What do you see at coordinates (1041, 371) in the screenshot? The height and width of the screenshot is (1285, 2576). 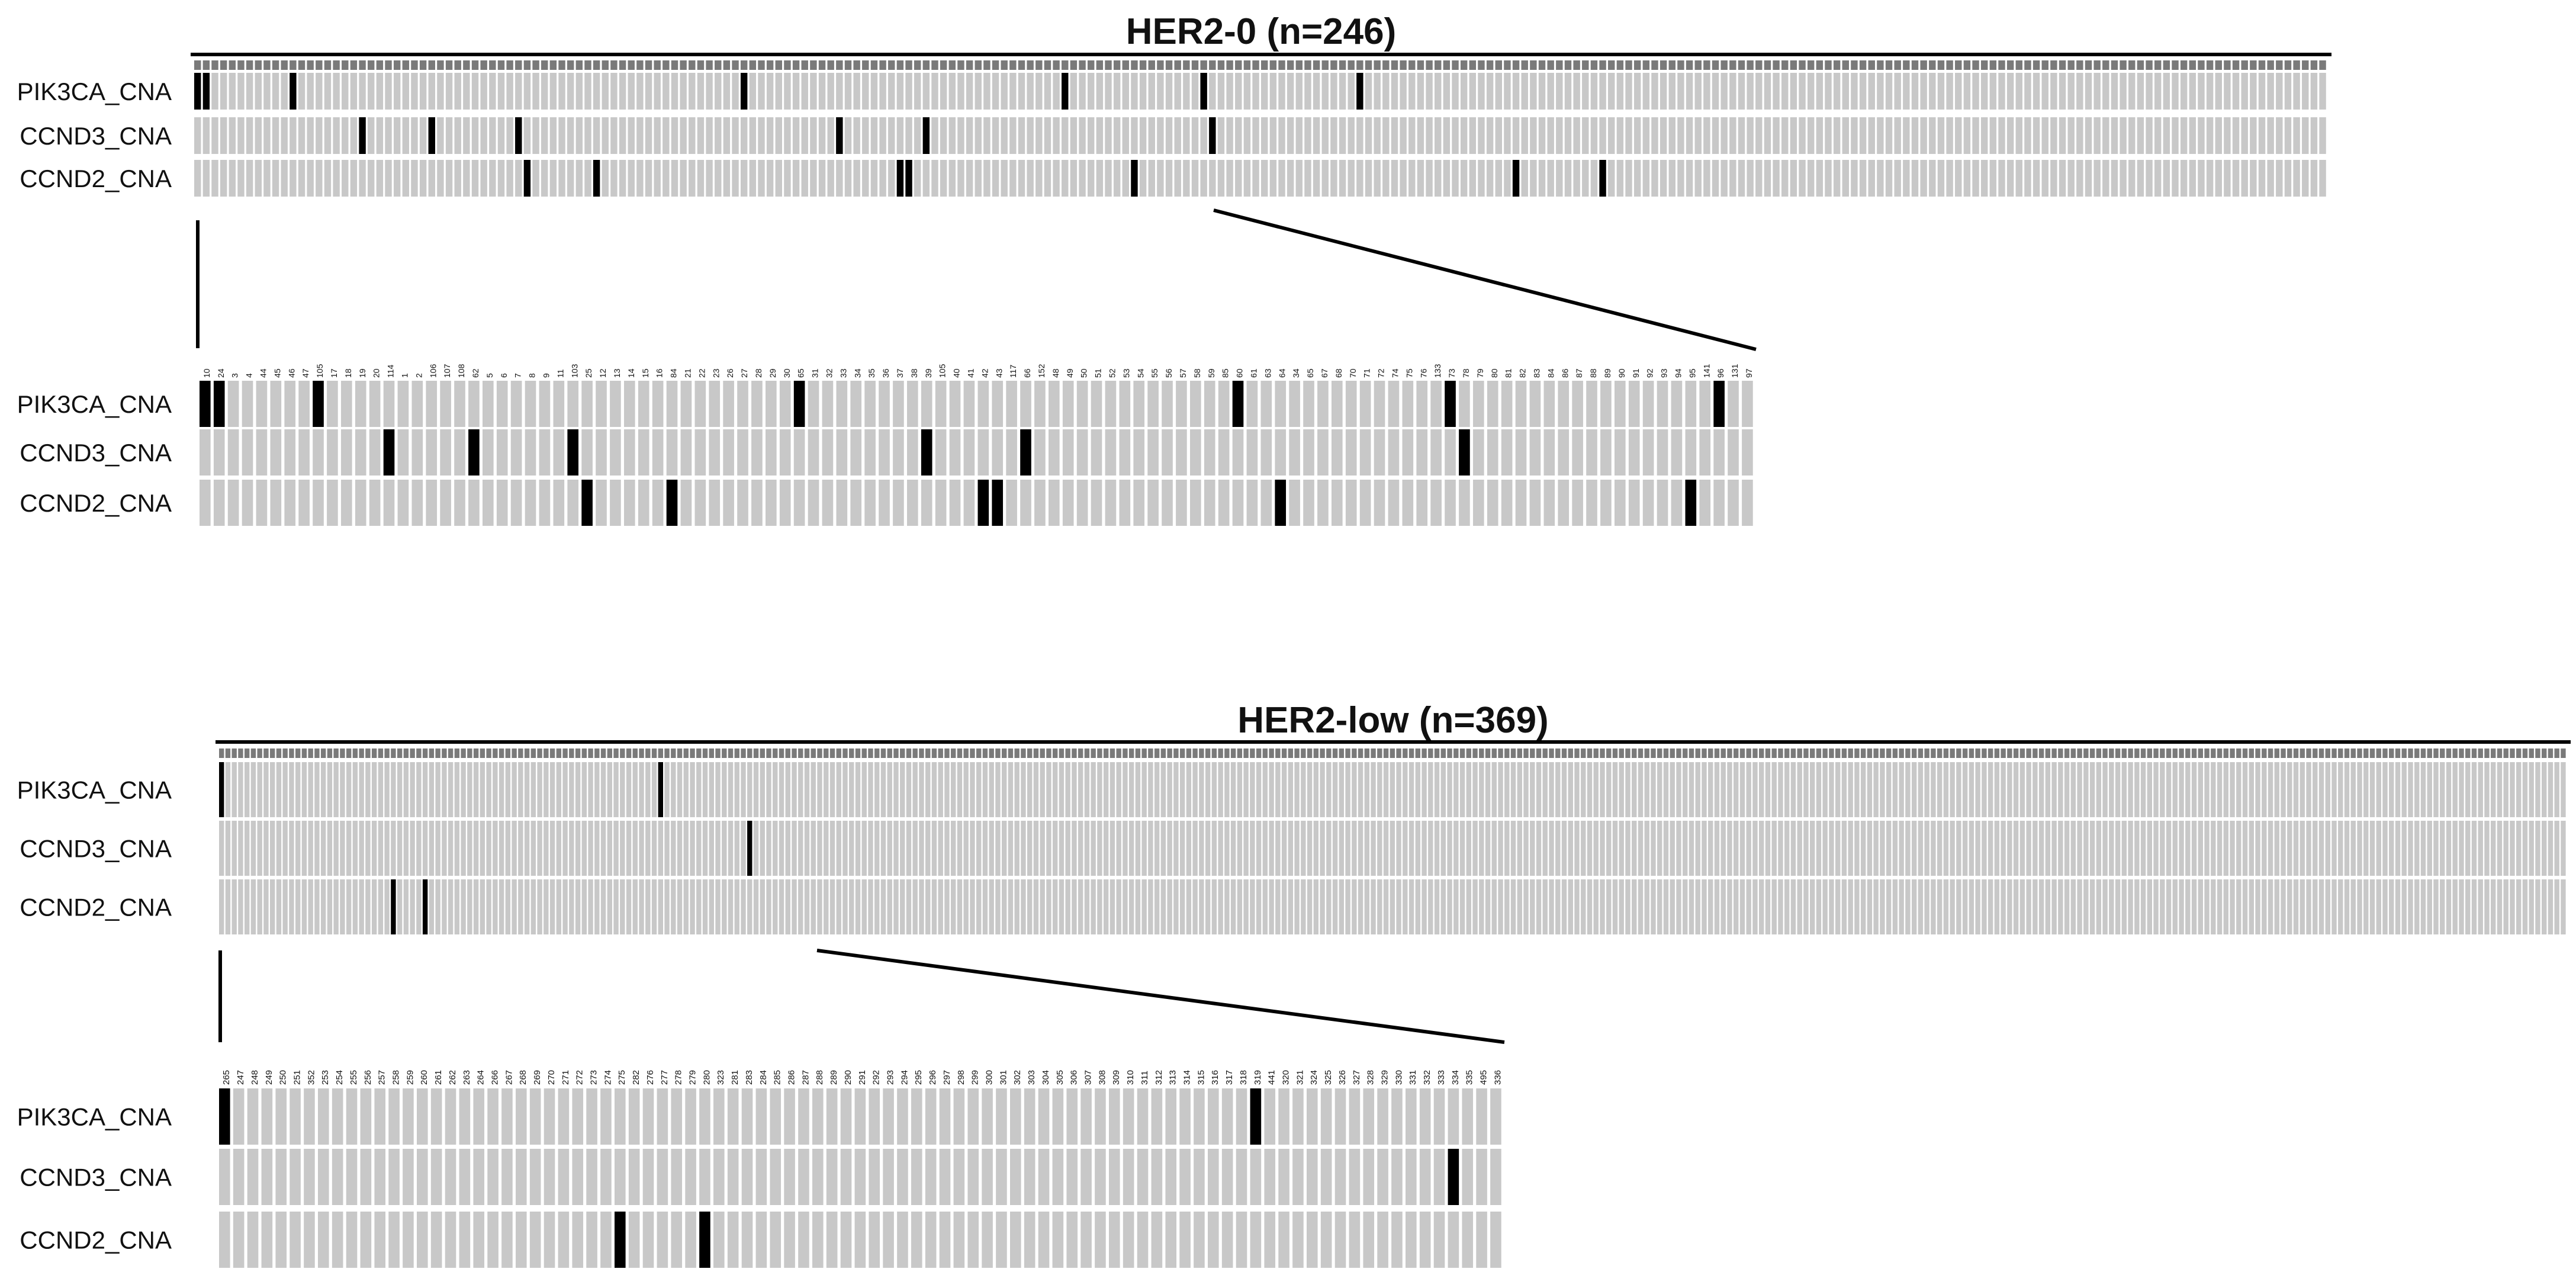 I see `sample-tick-label: 152` at bounding box center [1041, 371].